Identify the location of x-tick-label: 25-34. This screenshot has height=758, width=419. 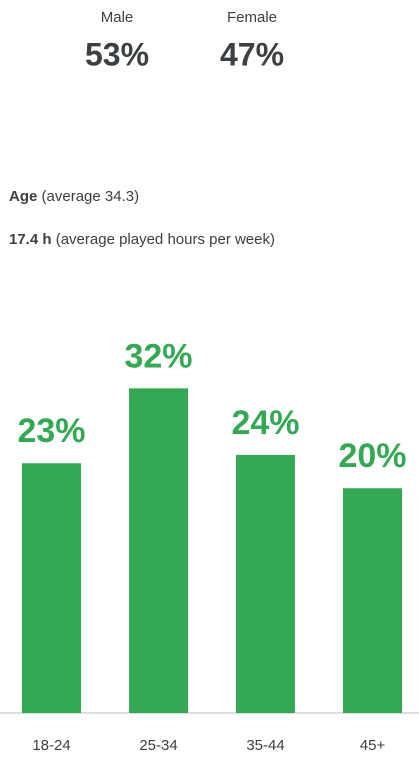
(158, 745).